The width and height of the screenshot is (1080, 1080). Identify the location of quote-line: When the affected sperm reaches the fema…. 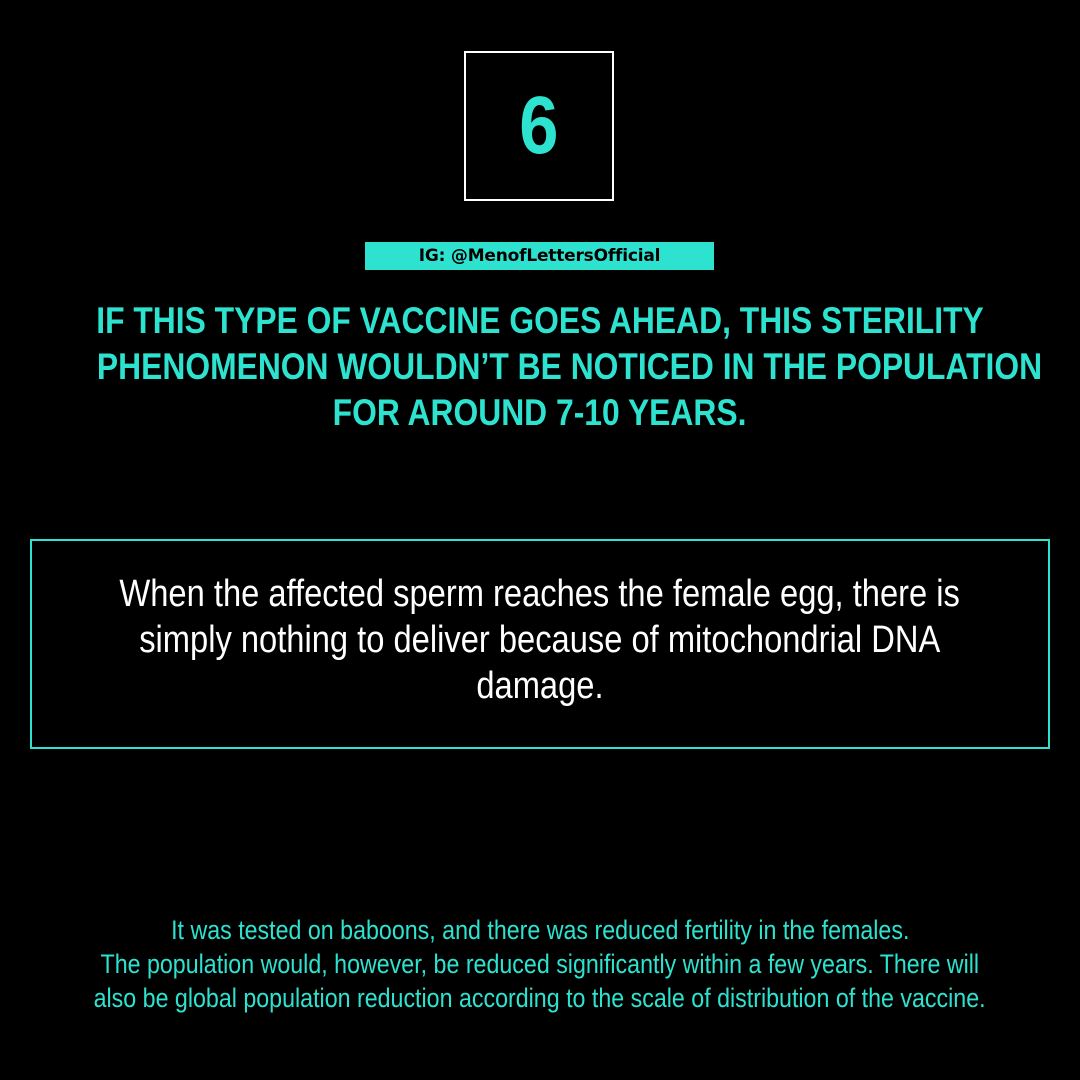
(540, 594).